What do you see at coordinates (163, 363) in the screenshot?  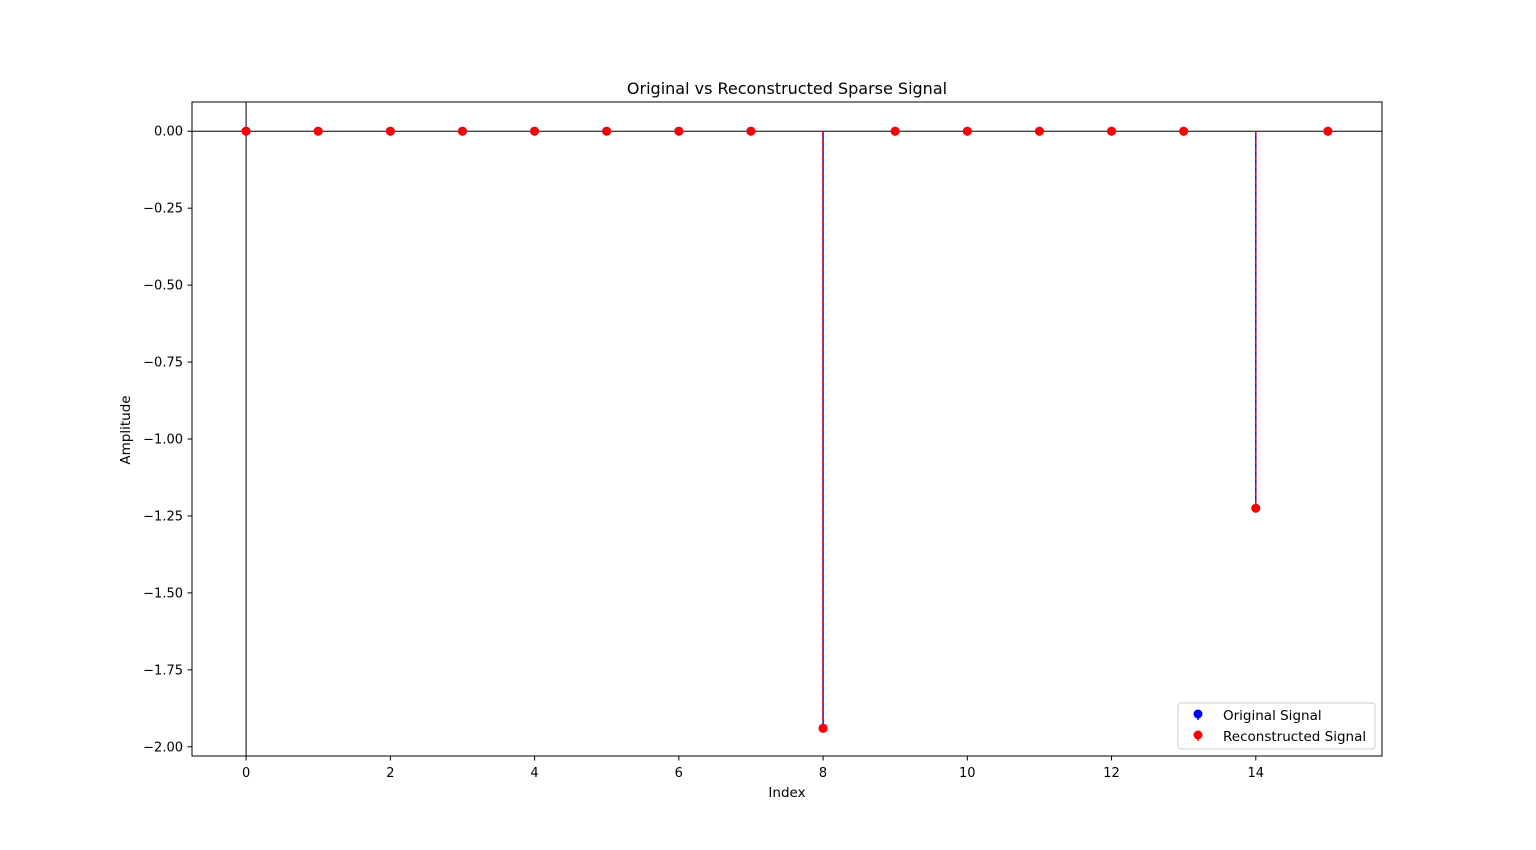 I see `y-tick-label: −0.75` at bounding box center [163, 363].